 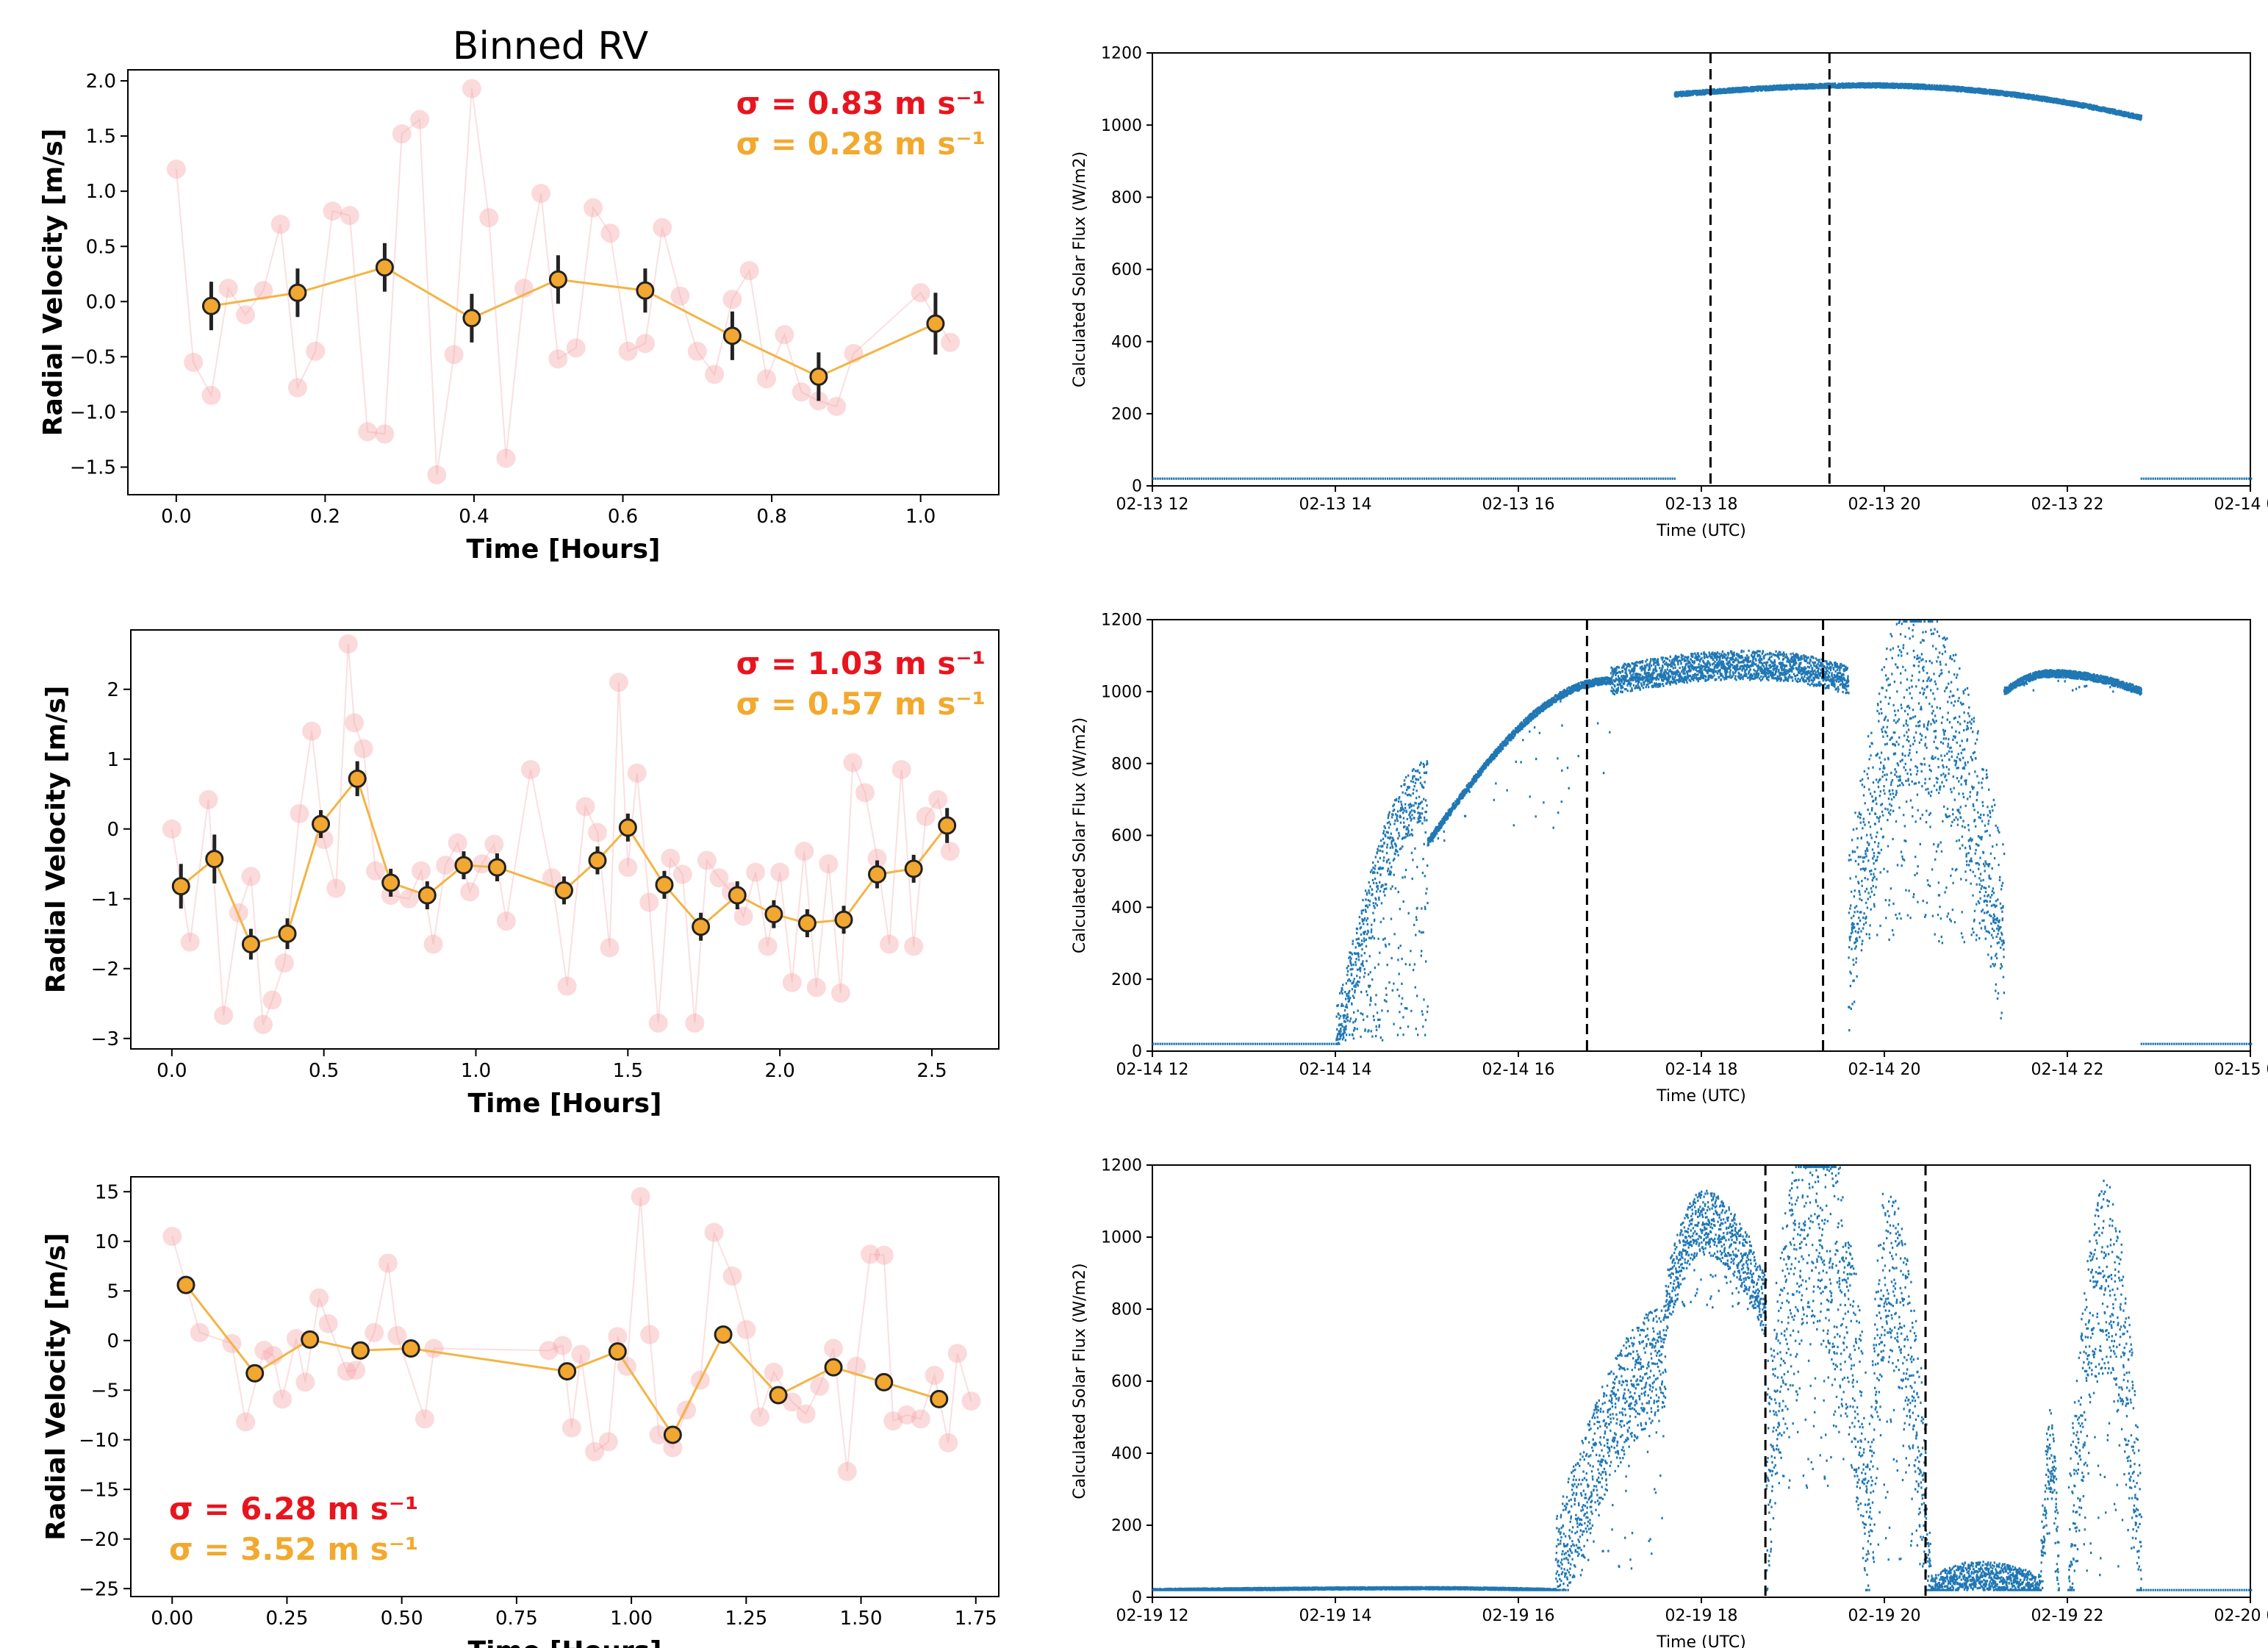 I want to click on binned-line, so click(x=562, y=1360).